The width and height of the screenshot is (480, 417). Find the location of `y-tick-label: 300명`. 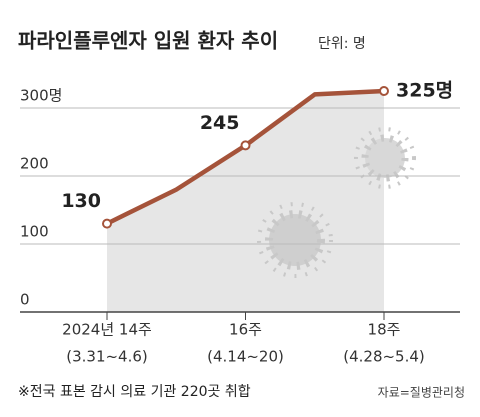

y-tick-label: 300명 is located at coordinates (41, 96).